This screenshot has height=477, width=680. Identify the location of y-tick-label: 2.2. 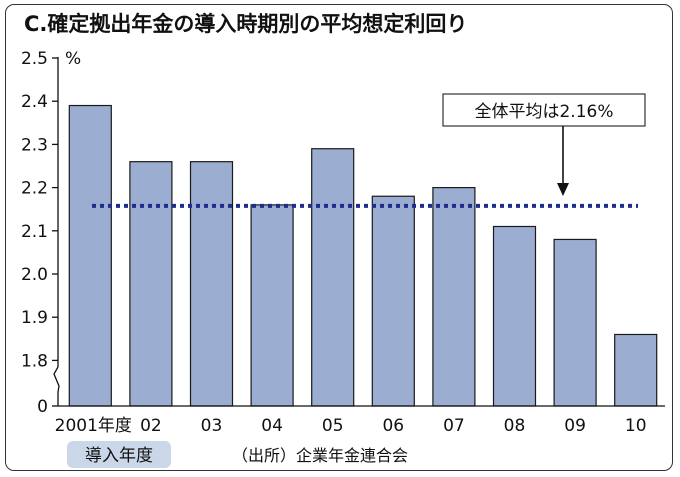
(34, 189).